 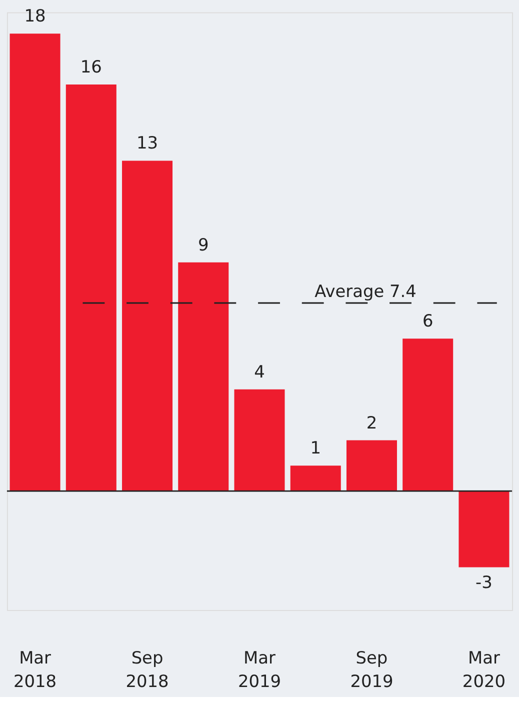 What do you see at coordinates (316, 448) in the screenshot?
I see `data-label: 1` at bounding box center [316, 448].